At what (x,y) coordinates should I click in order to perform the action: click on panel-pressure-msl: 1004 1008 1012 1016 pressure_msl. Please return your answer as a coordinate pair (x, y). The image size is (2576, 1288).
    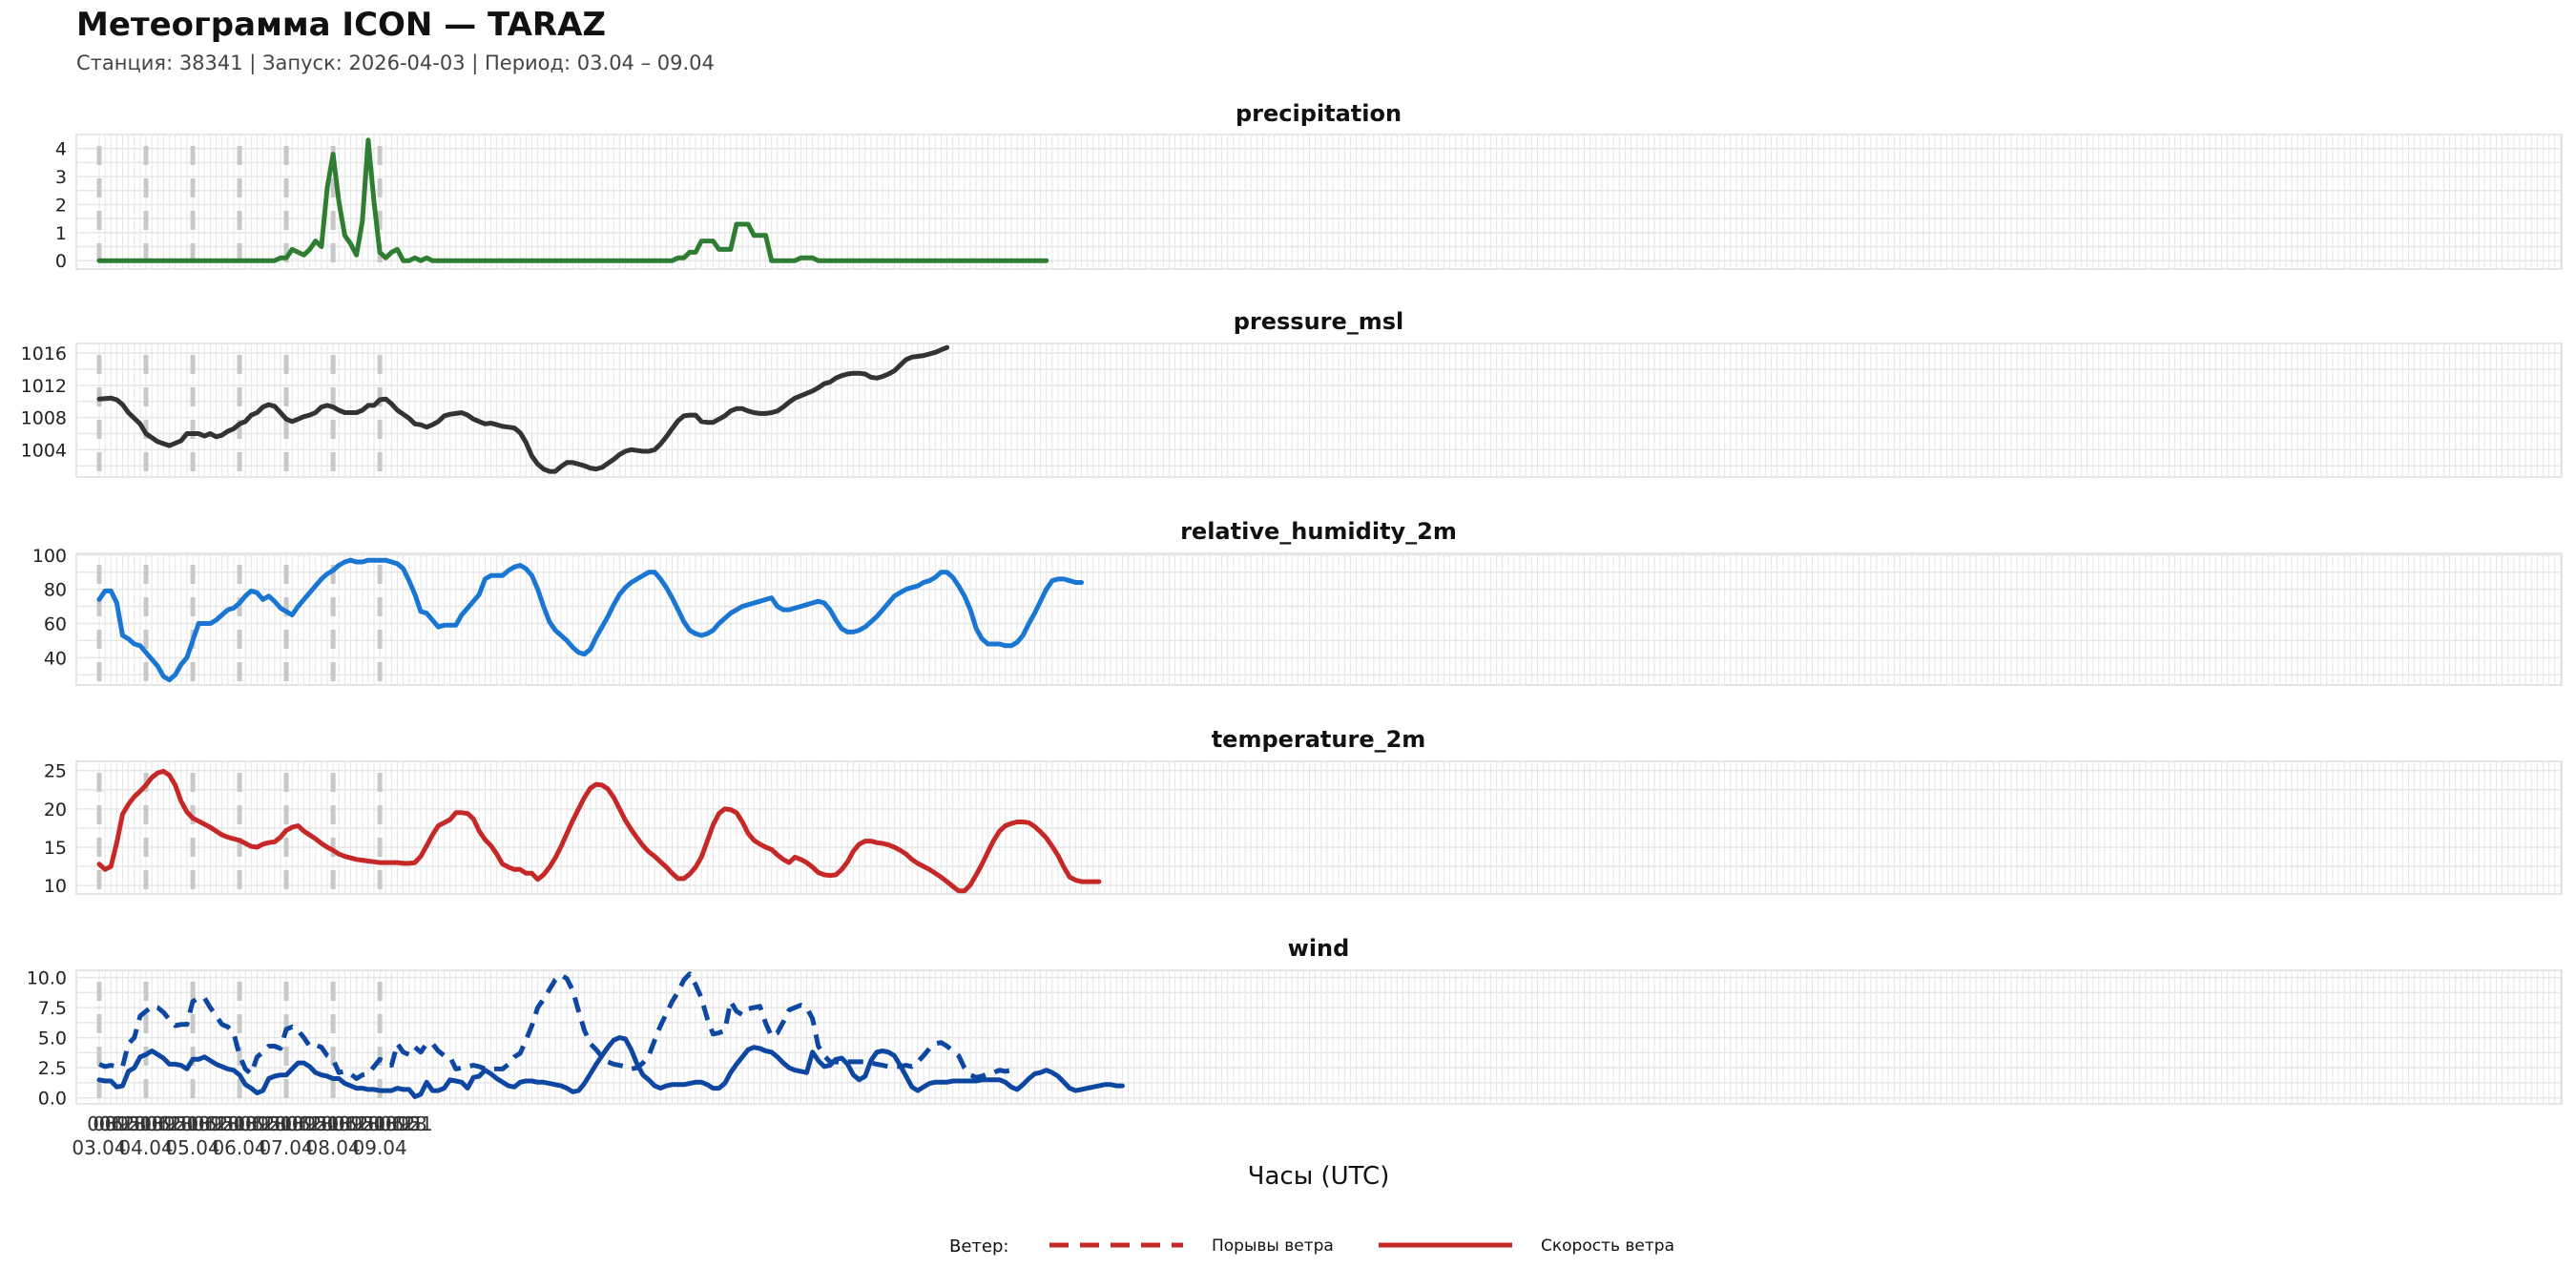
    Looking at the image, I should click on (1292, 393).